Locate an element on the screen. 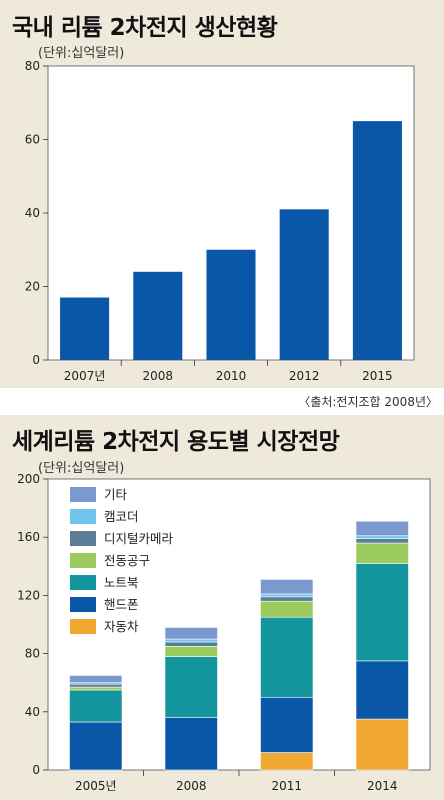 The image size is (444, 800). chart-title: 국내 리튬 2차전지 생산현황 is located at coordinates (145, 28).